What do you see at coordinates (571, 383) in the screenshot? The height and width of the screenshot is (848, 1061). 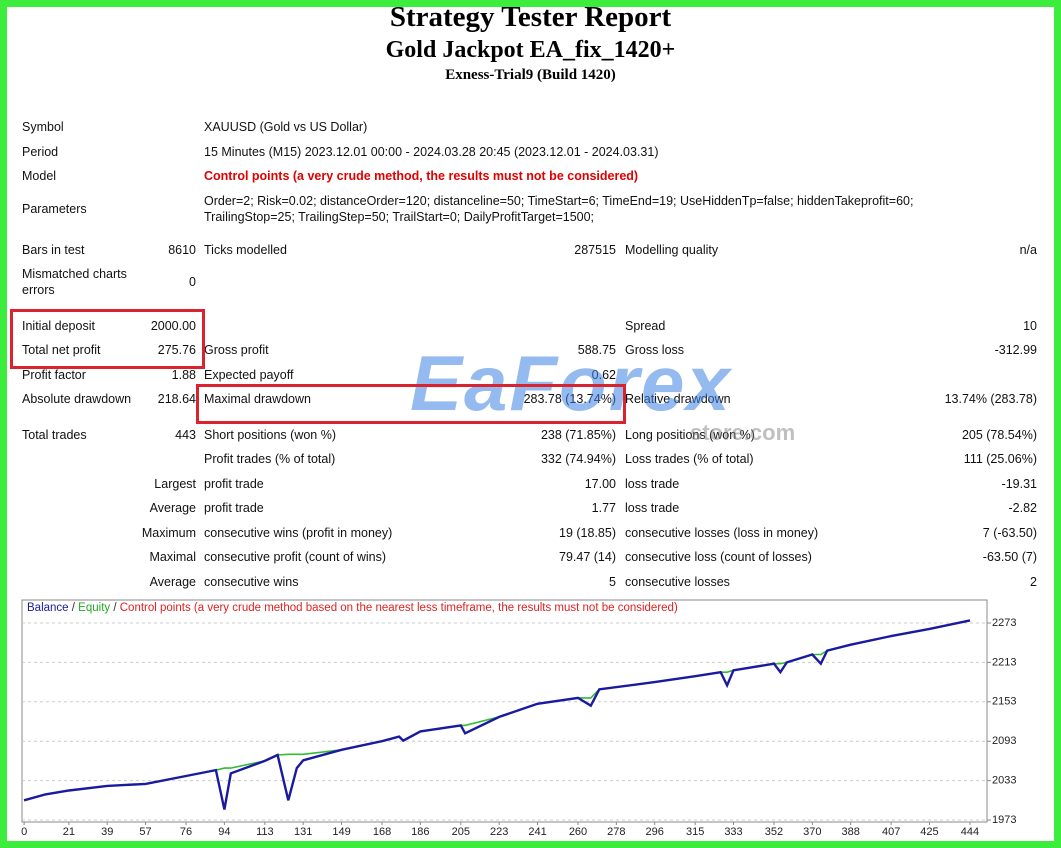 I see `watermark-brand: EaForex` at bounding box center [571, 383].